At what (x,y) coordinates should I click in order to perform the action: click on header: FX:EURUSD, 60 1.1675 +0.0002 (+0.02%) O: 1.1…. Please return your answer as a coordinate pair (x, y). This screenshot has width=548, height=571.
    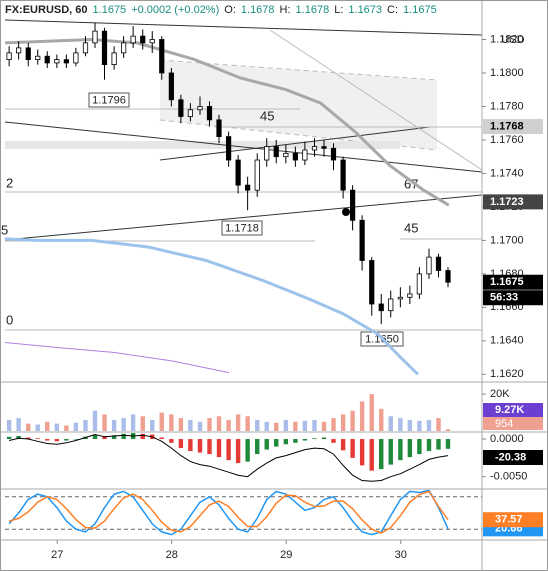
    Looking at the image, I should click on (221, 10).